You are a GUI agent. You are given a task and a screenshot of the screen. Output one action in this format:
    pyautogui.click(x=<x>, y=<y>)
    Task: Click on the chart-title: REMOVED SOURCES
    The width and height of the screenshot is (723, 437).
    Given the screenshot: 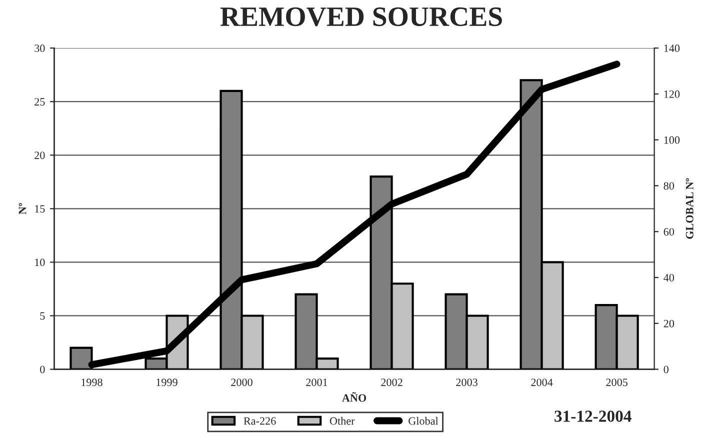 What is the action you would take?
    pyautogui.click(x=361, y=16)
    